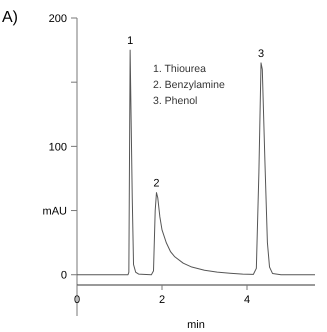  What do you see at coordinates (55, 212) in the screenshot?
I see `y-axis-title: mAU` at bounding box center [55, 212].